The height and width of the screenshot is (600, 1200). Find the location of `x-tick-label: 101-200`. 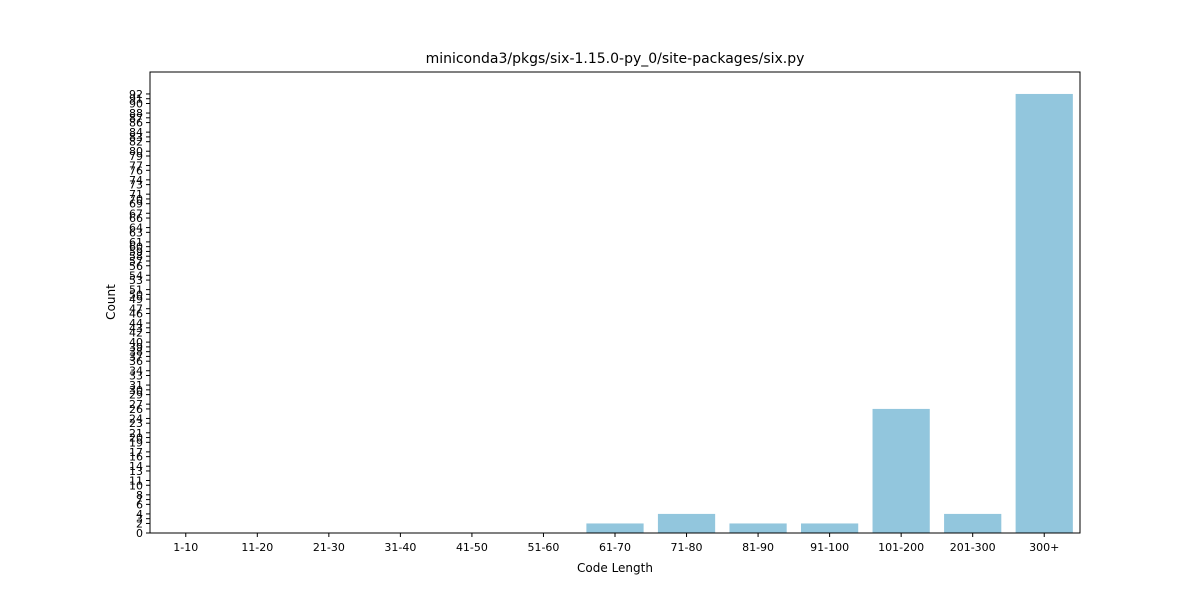

x-tick-label: 101-200 is located at coordinates (901, 547).